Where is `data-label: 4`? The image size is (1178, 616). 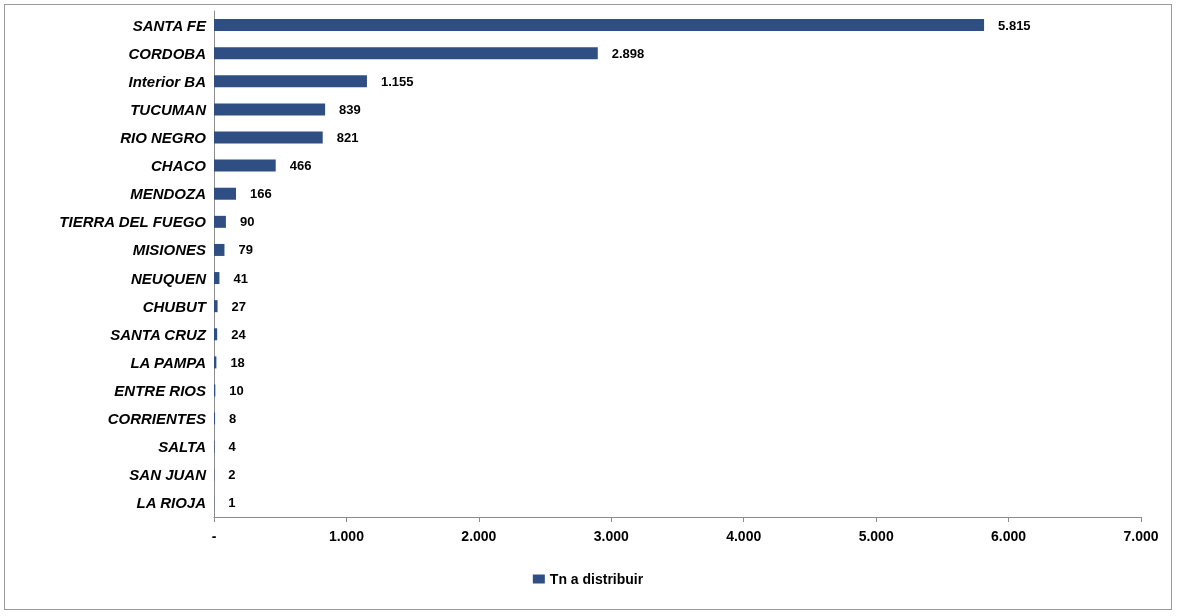
data-label: 4 is located at coordinates (232, 447).